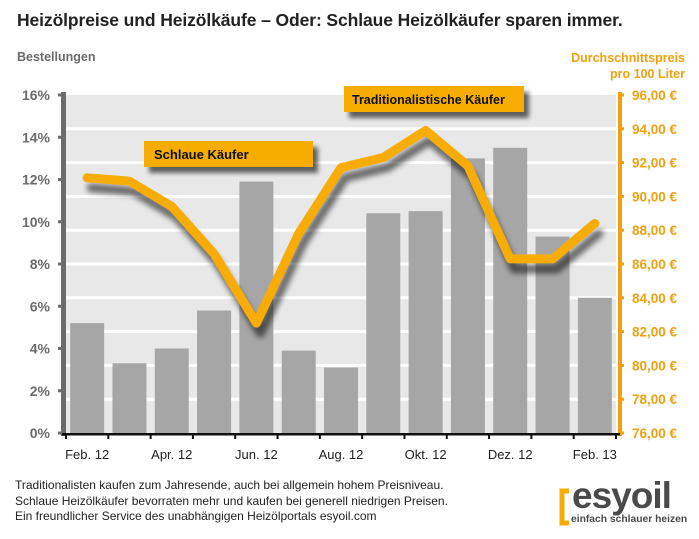 This screenshot has height=539, width=699. Describe the element at coordinates (56, 57) in the screenshot. I see `left-axis-title: Bestellungen` at that location.